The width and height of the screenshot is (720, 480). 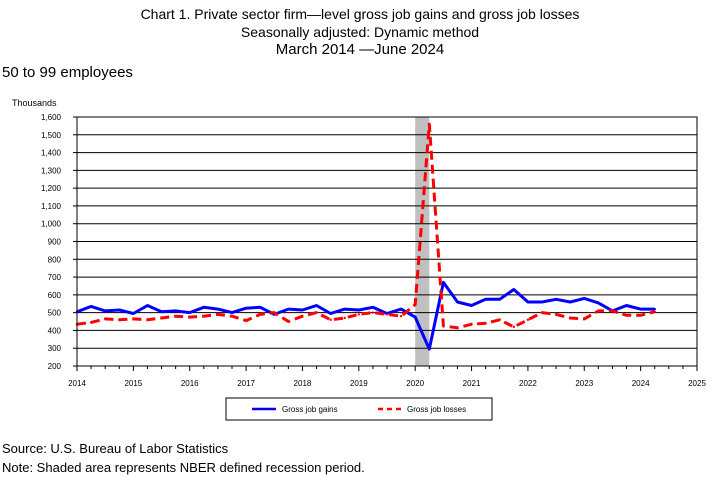 What do you see at coordinates (51, 206) in the screenshot?
I see `y-tick-label: 1,100` at bounding box center [51, 206].